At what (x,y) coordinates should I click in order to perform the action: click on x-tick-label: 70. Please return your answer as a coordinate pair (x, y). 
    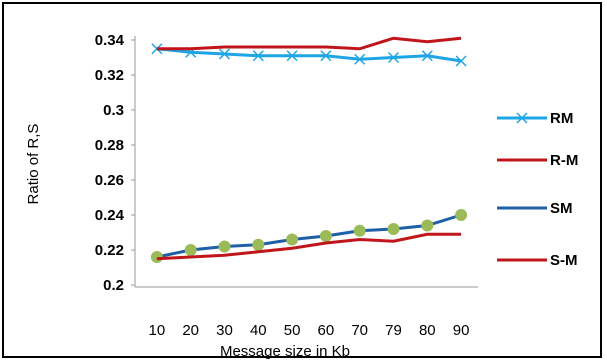
    Looking at the image, I should click on (359, 330).